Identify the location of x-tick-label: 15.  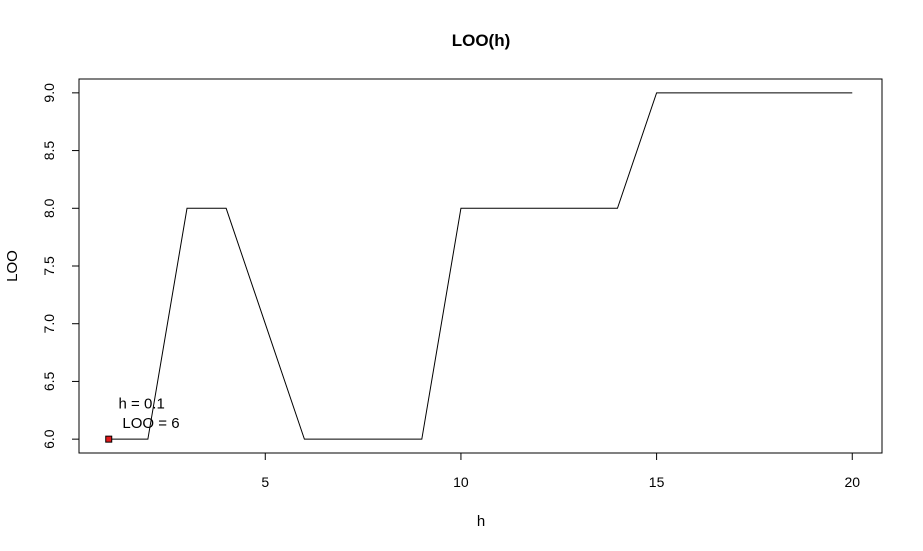
(657, 482).